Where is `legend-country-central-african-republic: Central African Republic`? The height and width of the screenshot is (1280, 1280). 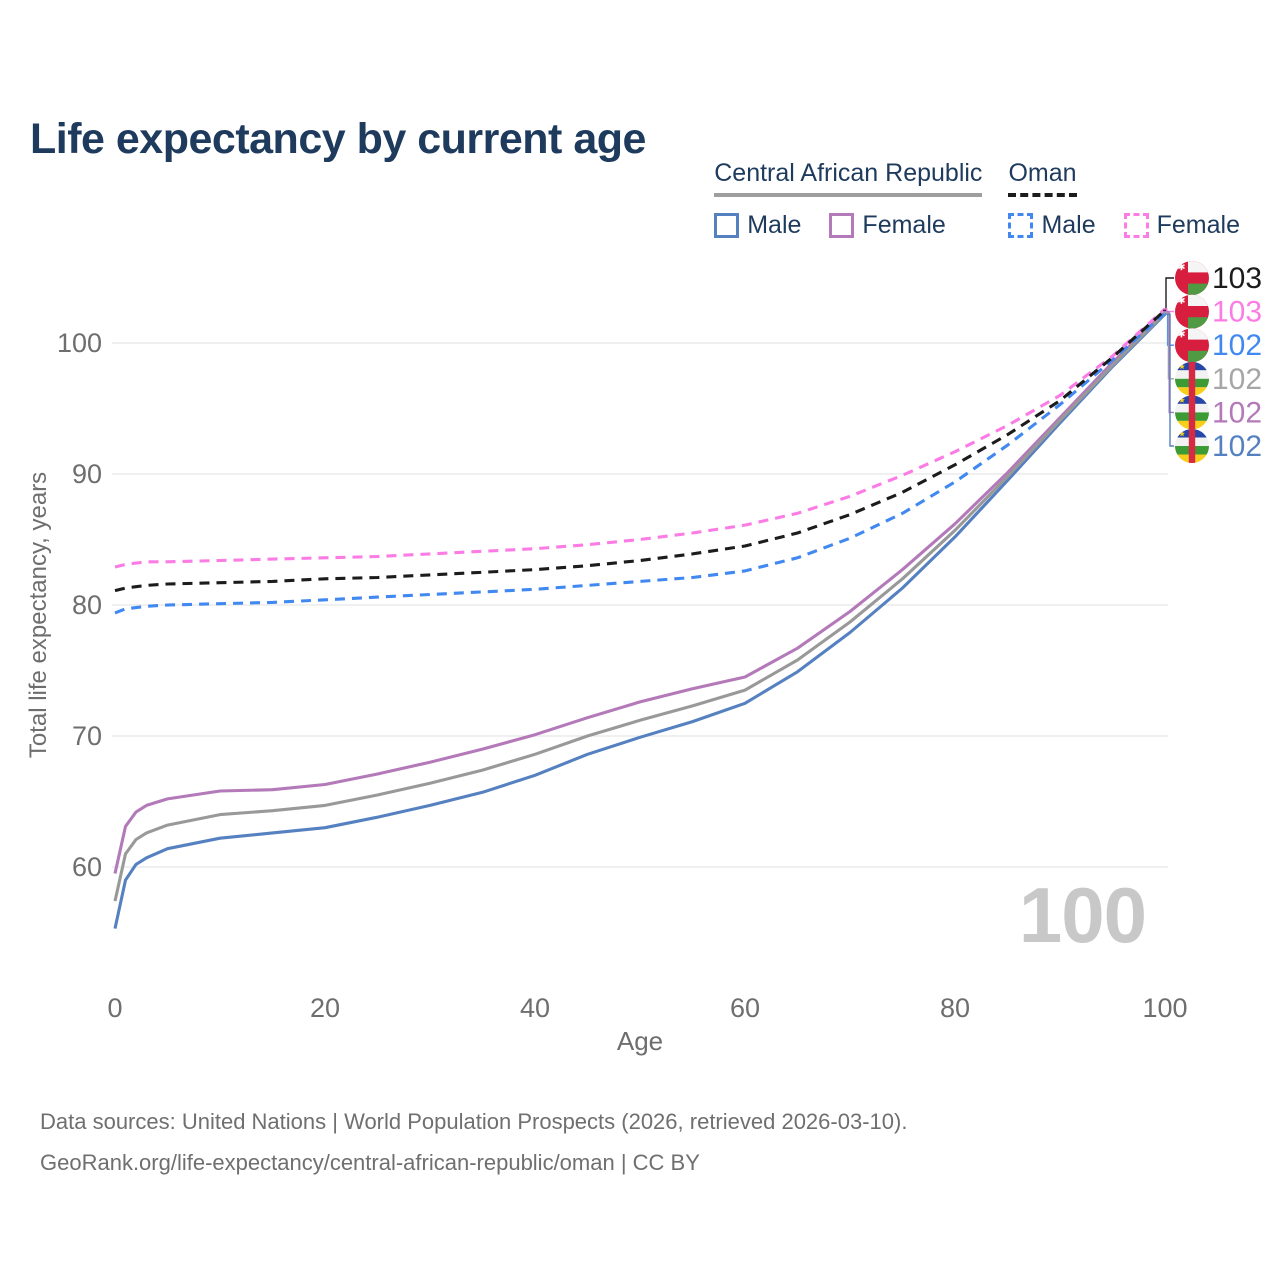 legend-country-central-african-republic: Central African Republic is located at coordinates (848, 178).